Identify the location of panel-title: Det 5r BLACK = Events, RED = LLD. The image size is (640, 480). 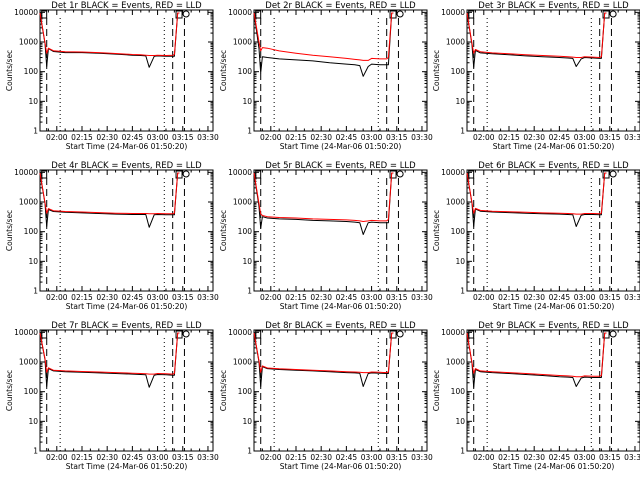
(340, 166).